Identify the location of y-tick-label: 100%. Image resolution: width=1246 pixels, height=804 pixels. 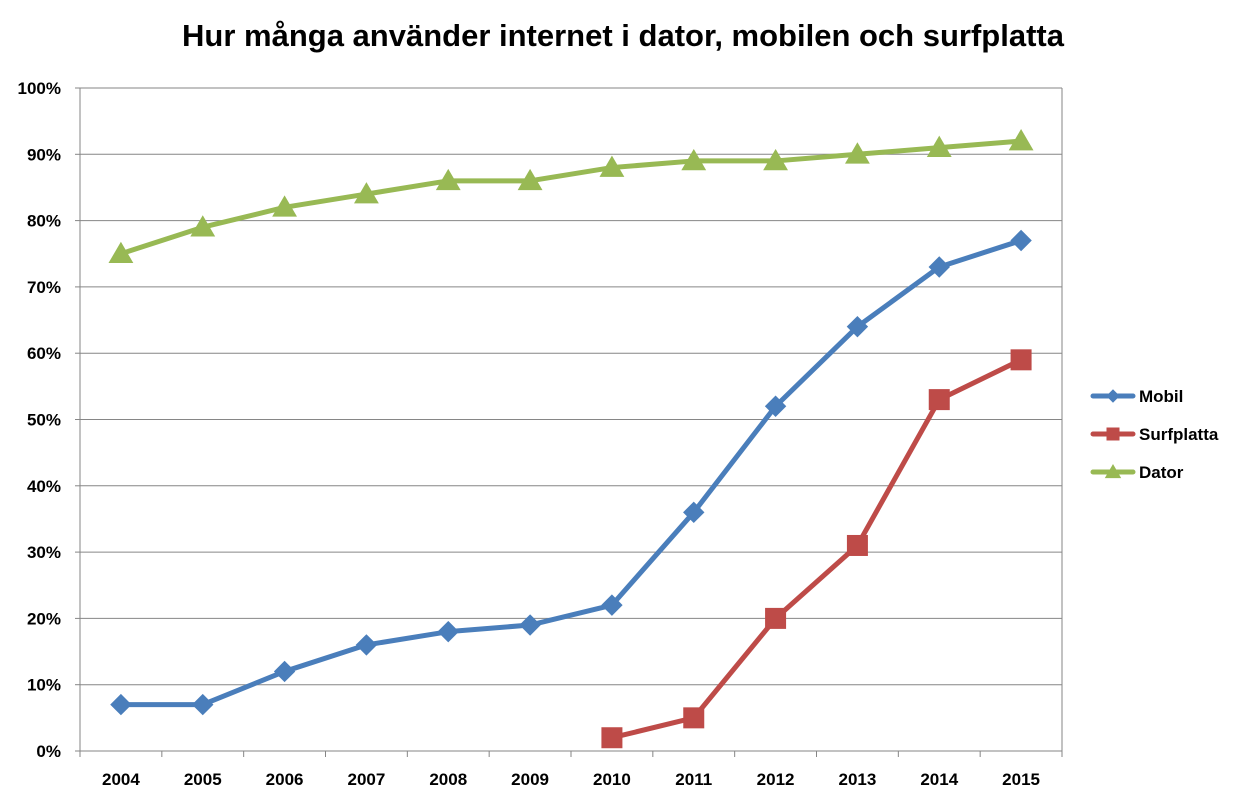
(39, 88).